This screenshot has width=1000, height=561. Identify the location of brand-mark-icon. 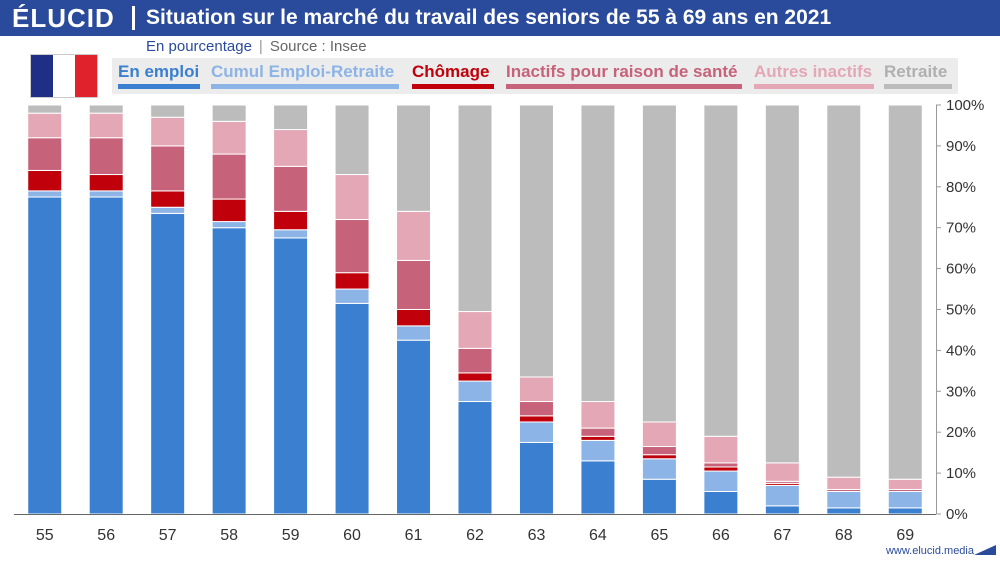
(985, 550).